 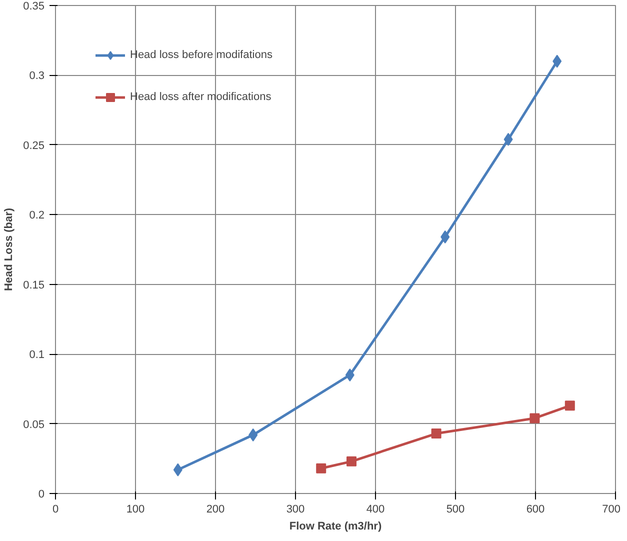 What do you see at coordinates (37, 216) in the screenshot?
I see `y-tick-label: 0.2` at bounding box center [37, 216].